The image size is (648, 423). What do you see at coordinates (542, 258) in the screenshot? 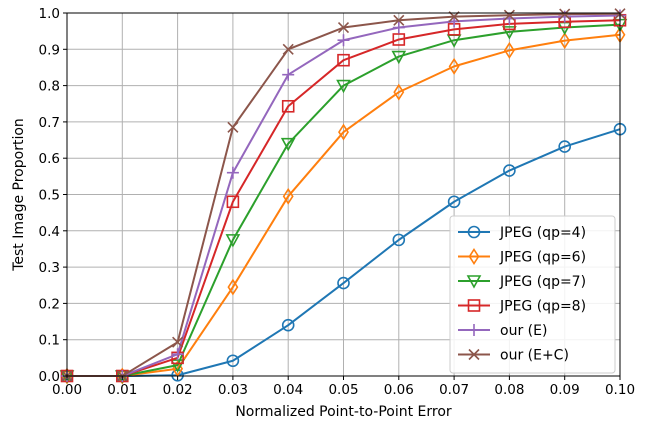
I see `legend-label-jpeg-qp-6: JPEG (qp=6)` at bounding box center [542, 258].